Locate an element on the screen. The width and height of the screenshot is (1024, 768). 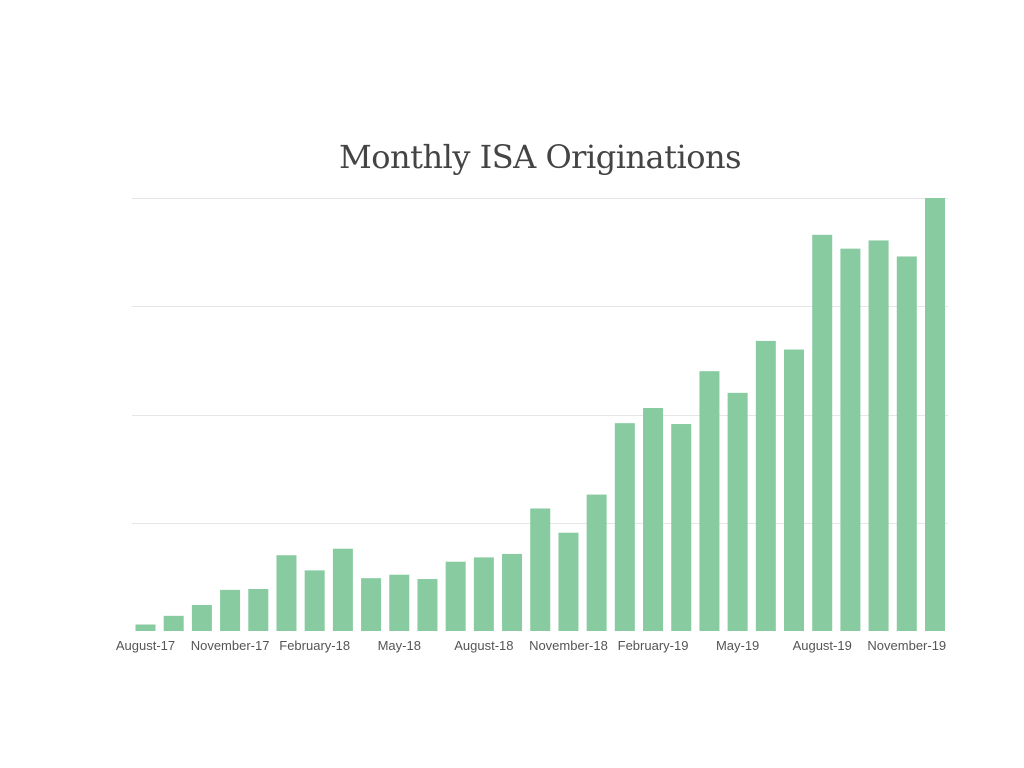
x-tick-label: February-19 is located at coordinates (653, 645).